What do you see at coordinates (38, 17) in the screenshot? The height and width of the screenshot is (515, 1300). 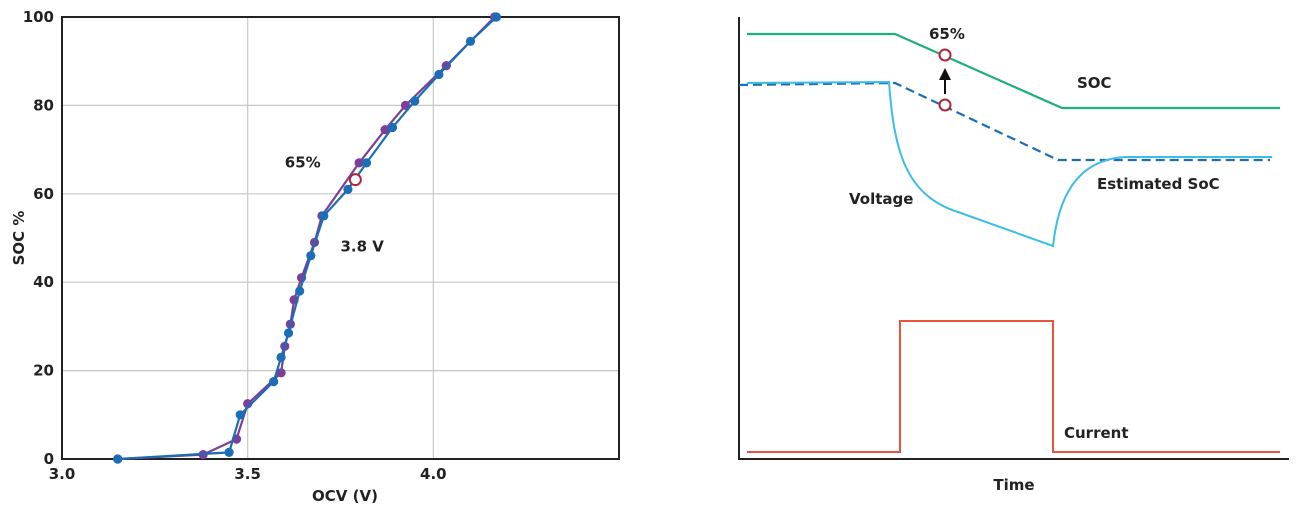 I see `y-tick-label: 100` at bounding box center [38, 17].